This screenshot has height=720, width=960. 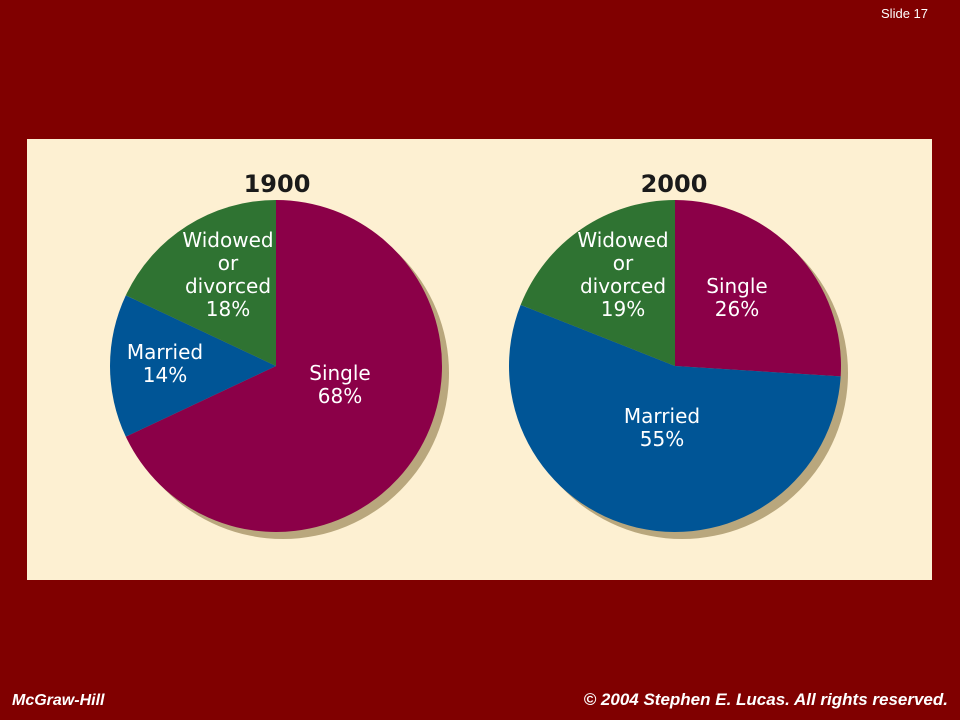 What do you see at coordinates (737, 309) in the screenshot?
I see `slice-label-line: 26%` at bounding box center [737, 309].